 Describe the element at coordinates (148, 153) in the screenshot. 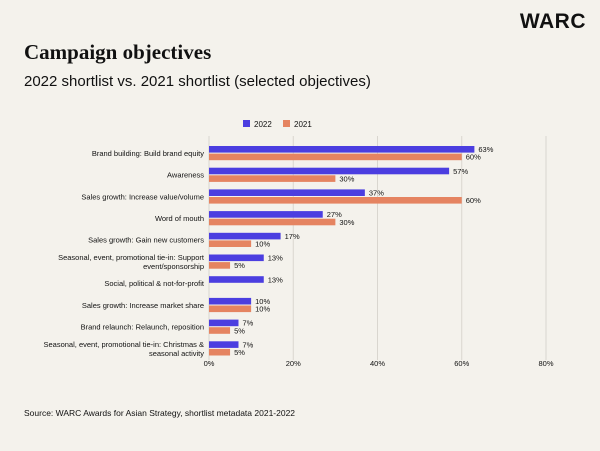

I see `category-label: Brand building: Build brand equity` at that location.